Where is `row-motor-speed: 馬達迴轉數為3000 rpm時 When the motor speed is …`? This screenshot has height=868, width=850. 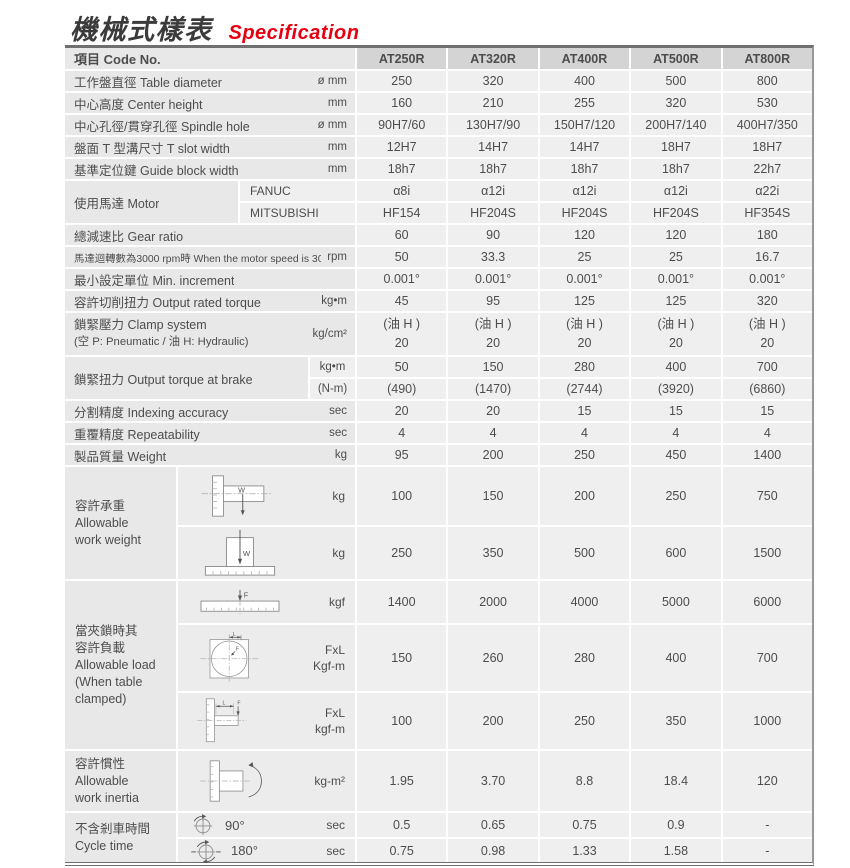
row-motor-speed: 馬達迴轉數為3000 rpm時 When the motor speed is … is located at coordinates (438, 257).